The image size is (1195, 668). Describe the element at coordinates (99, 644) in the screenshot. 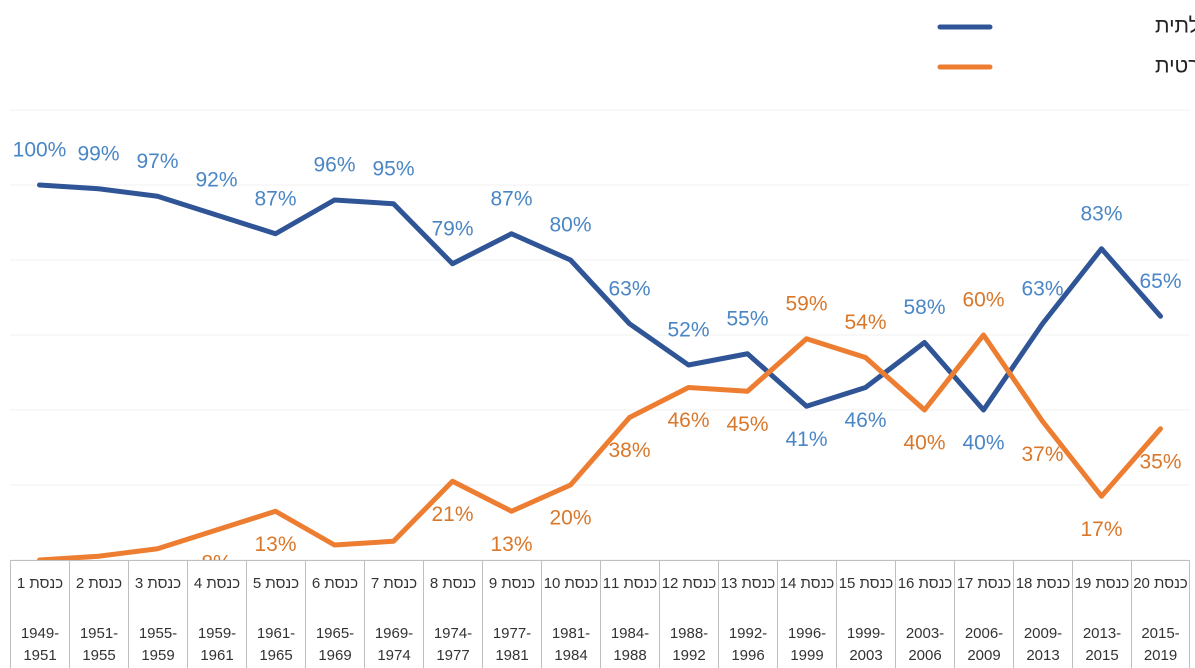

I see `period-label: 1951-1955` at that location.